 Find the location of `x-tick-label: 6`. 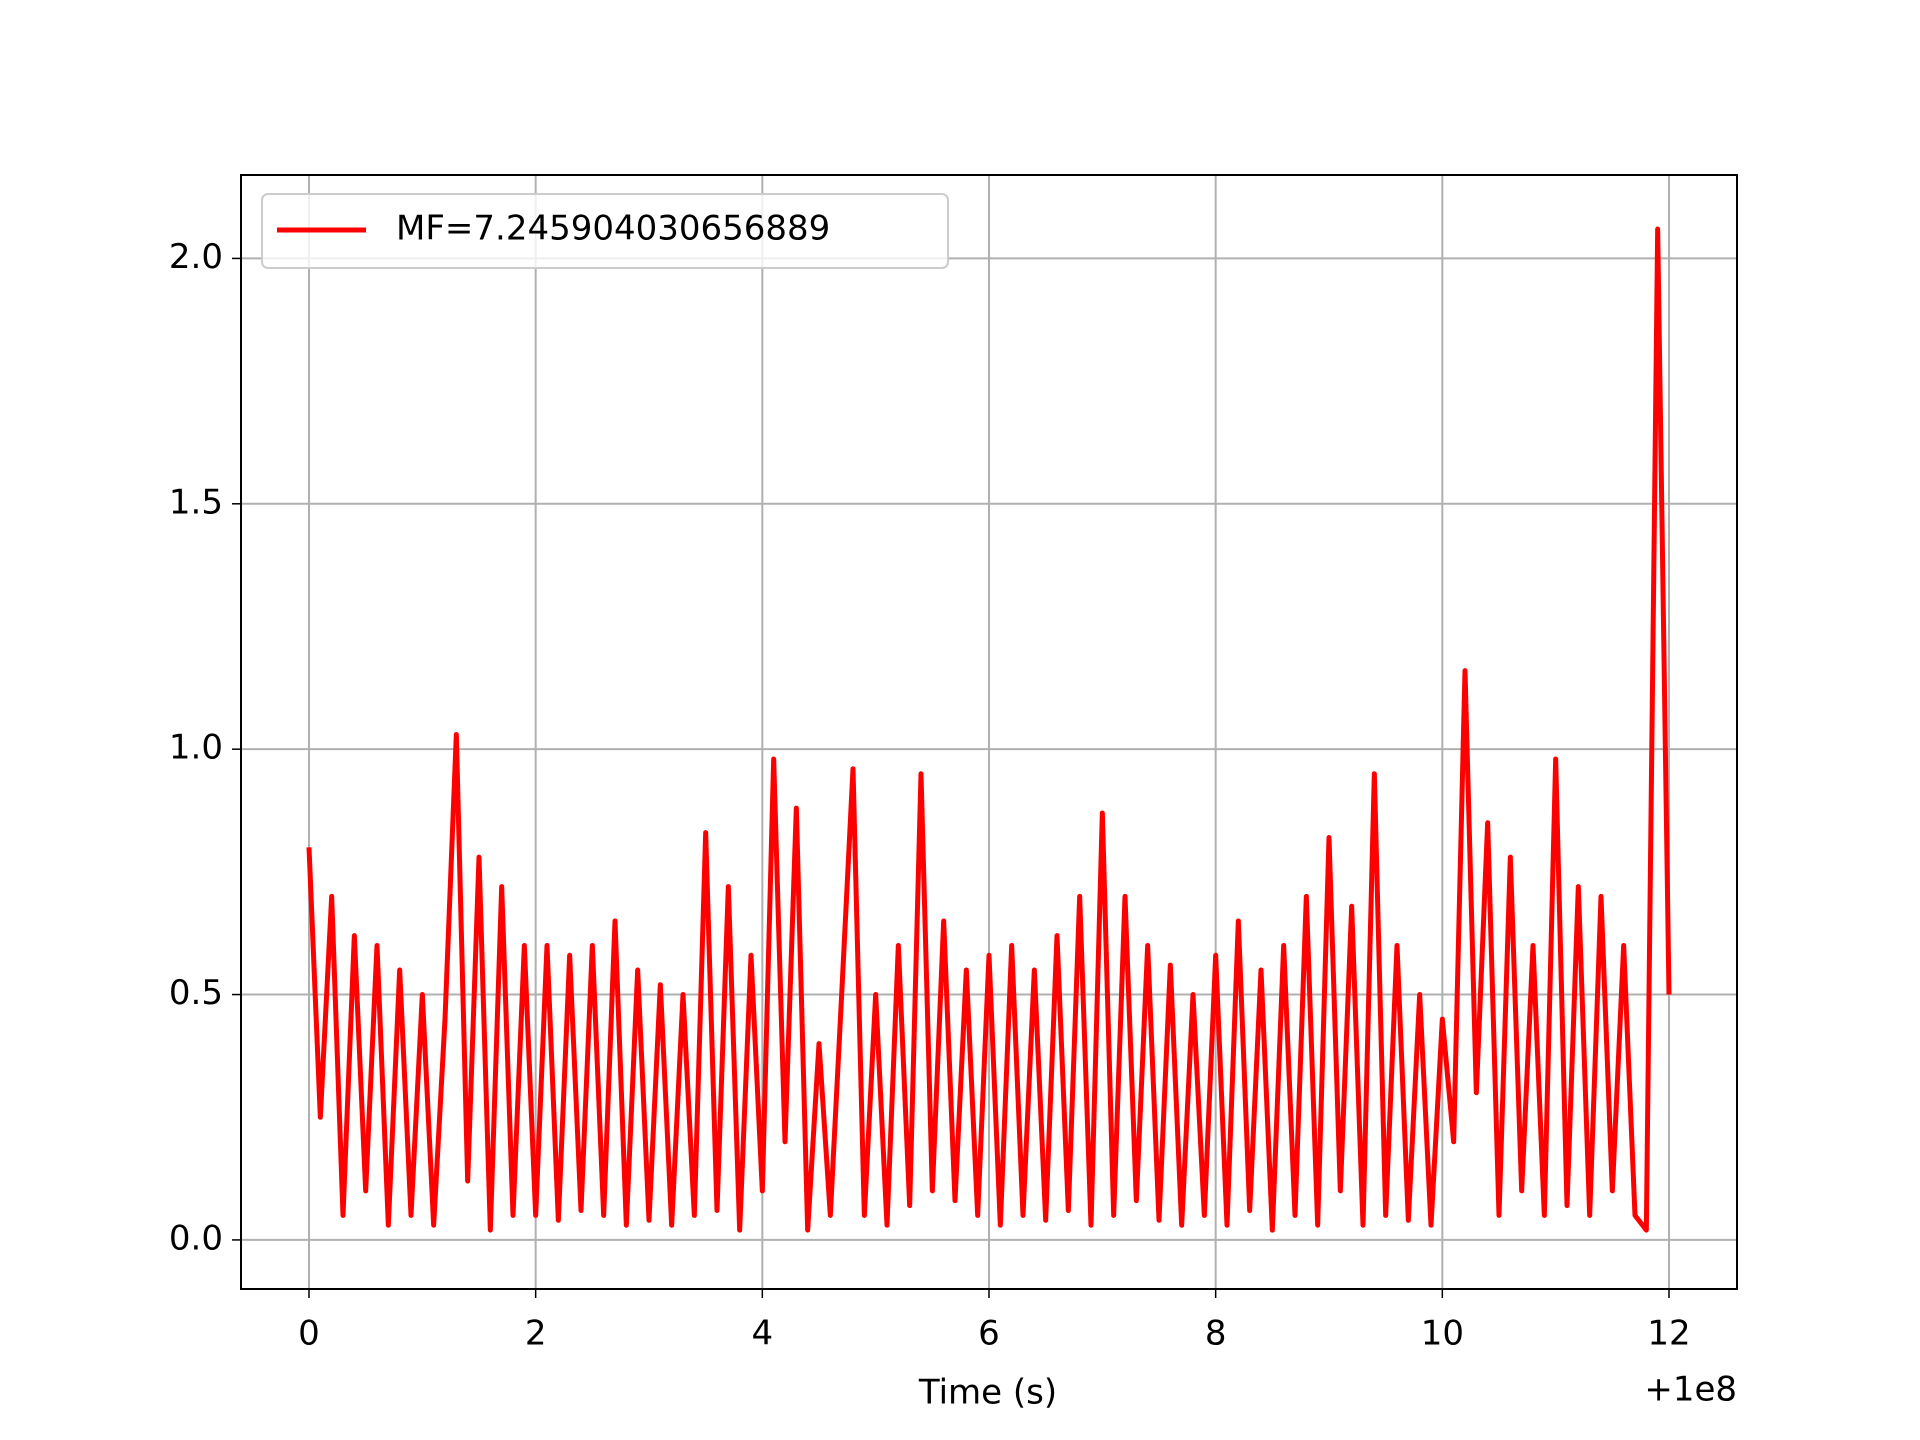

x-tick-label: 6 is located at coordinates (989, 1334).